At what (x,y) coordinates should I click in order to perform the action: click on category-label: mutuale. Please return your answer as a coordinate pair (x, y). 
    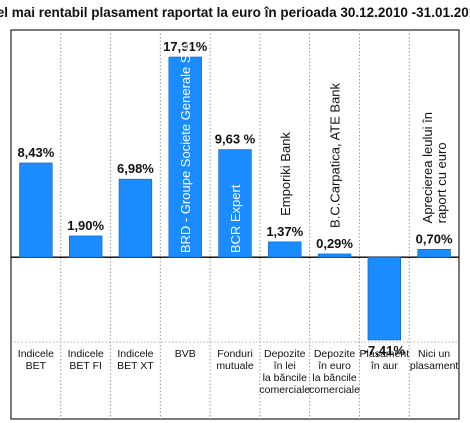
    Looking at the image, I should click on (235, 366).